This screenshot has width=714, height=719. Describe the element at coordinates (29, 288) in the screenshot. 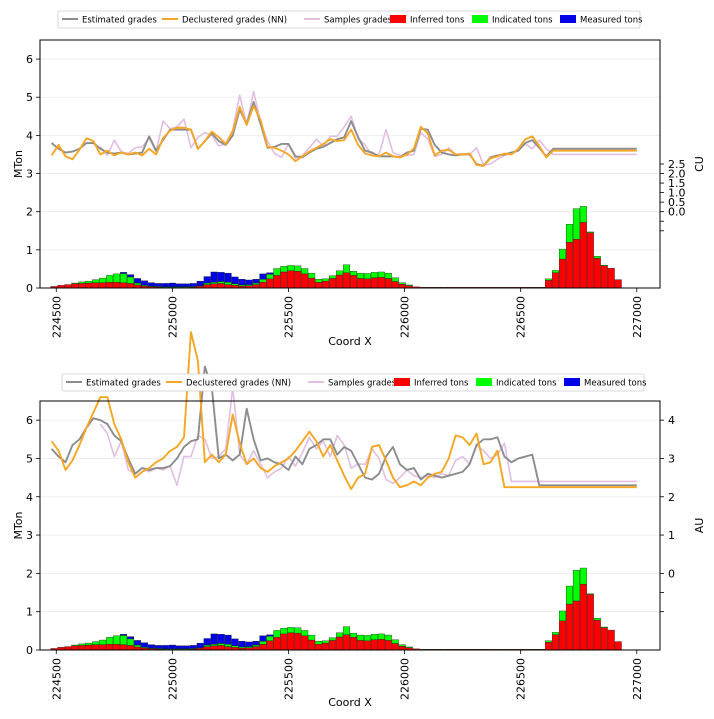

I see `y-tick-label: 0` at that location.